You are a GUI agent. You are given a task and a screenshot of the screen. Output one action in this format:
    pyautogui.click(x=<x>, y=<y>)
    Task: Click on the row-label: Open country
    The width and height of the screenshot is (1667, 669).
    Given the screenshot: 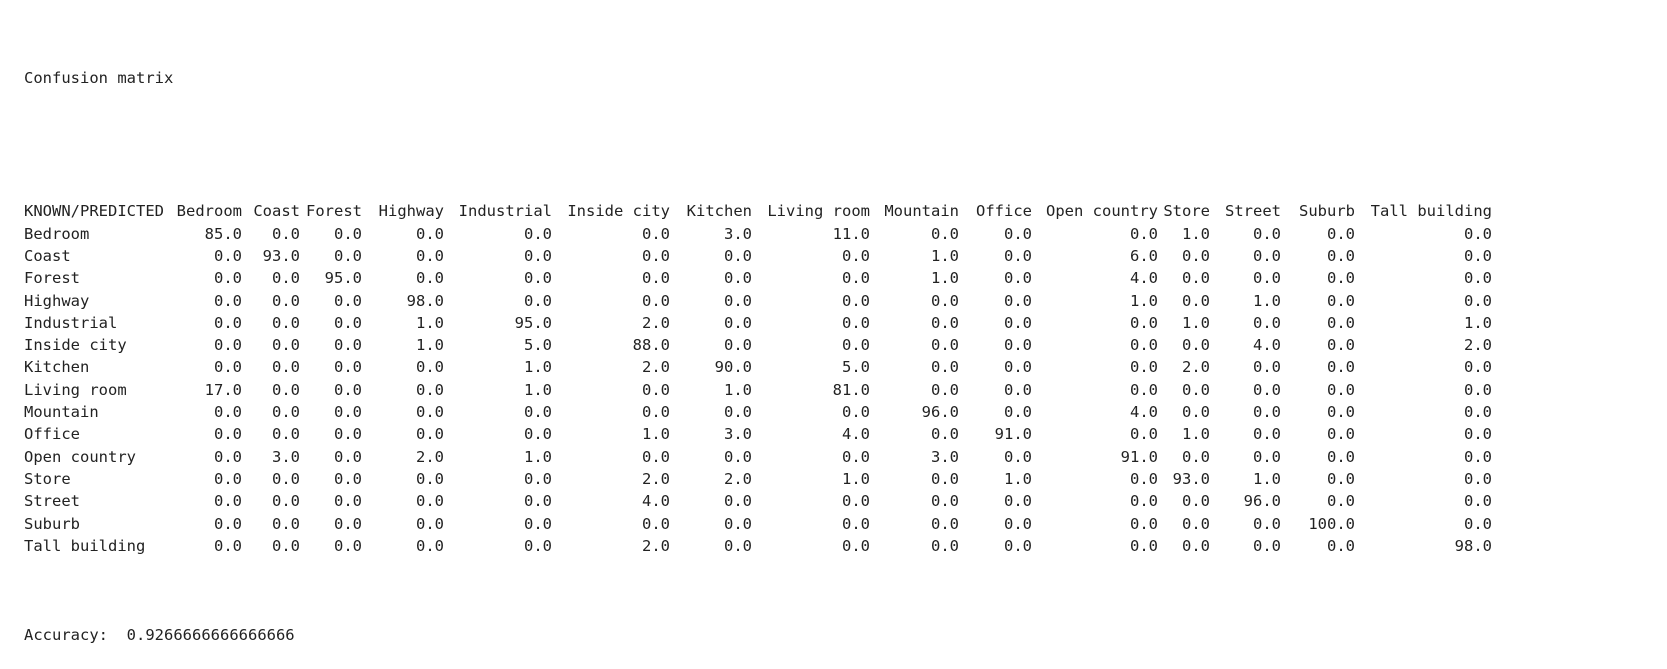 What is the action you would take?
    pyautogui.click(x=80, y=456)
    